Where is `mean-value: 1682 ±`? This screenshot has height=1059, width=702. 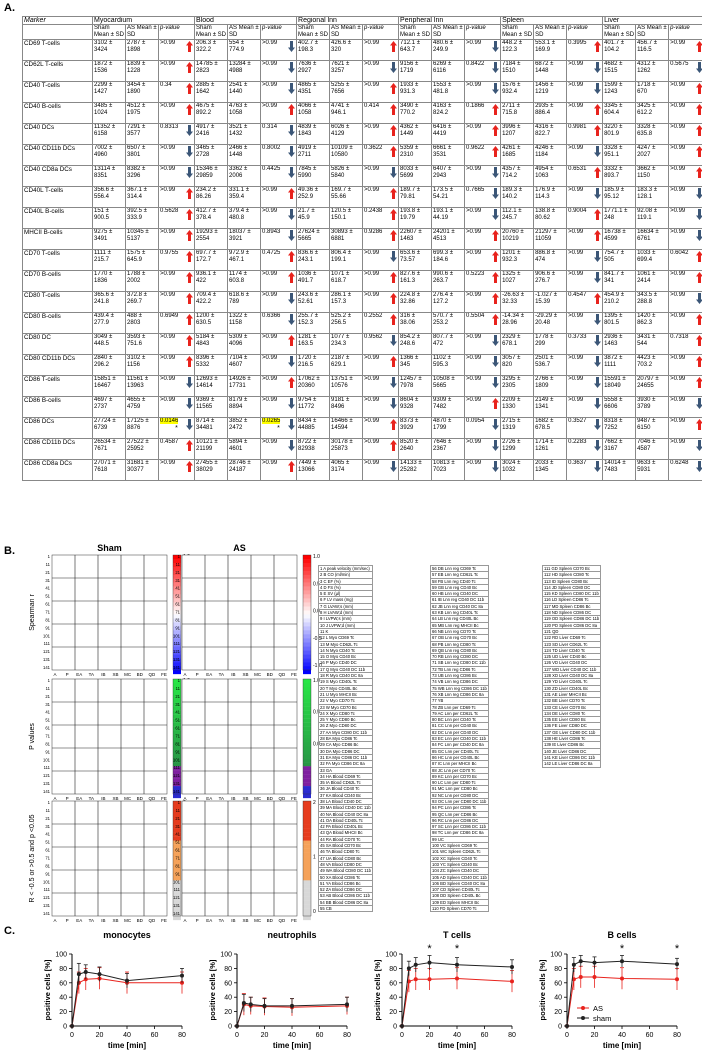
mean-value: 1682 ± is located at coordinates (544, 421).